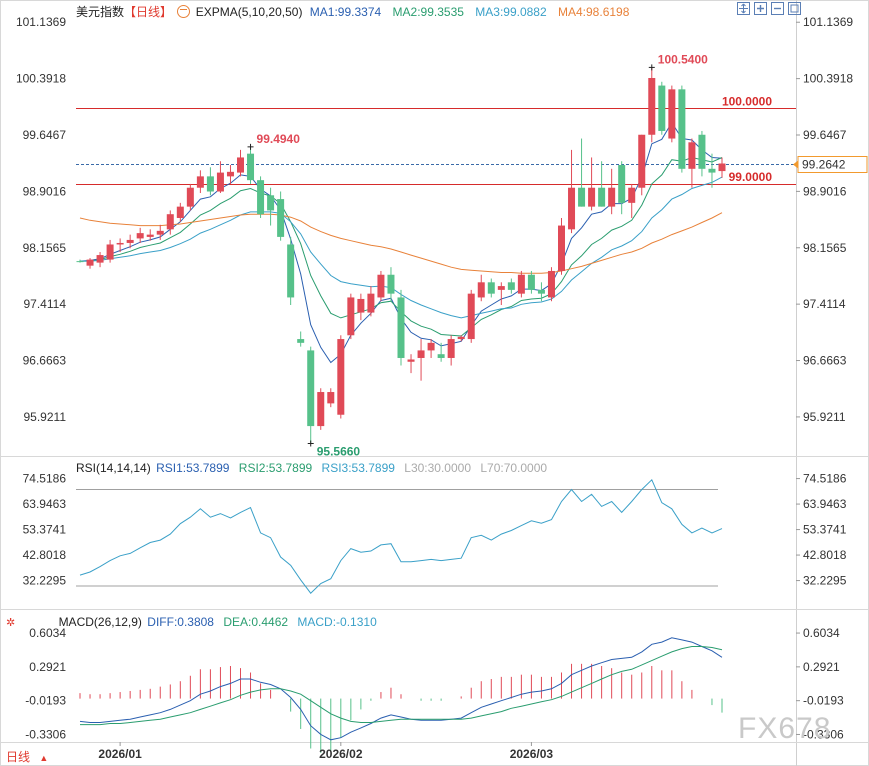 The width and height of the screenshot is (869, 766). I want to click on move-icon, so click(743, 8).